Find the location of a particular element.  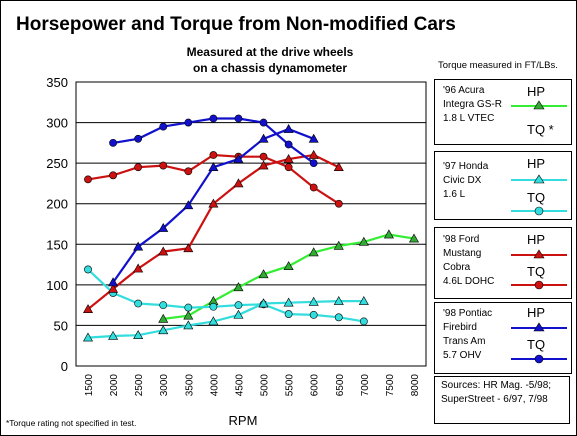

legend-ford-line-3: Cobra is located at coordinates (457, 267).